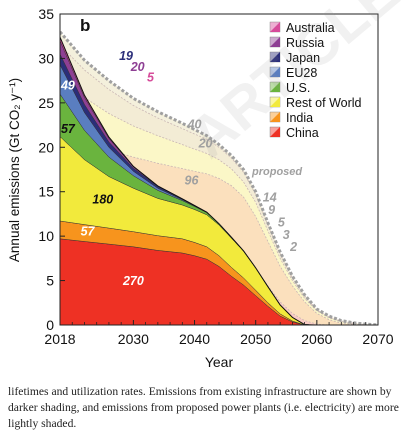  Describe the element at coordinates (50, 281) in the screenshot. I see `y-tick-label: 5` at that location.